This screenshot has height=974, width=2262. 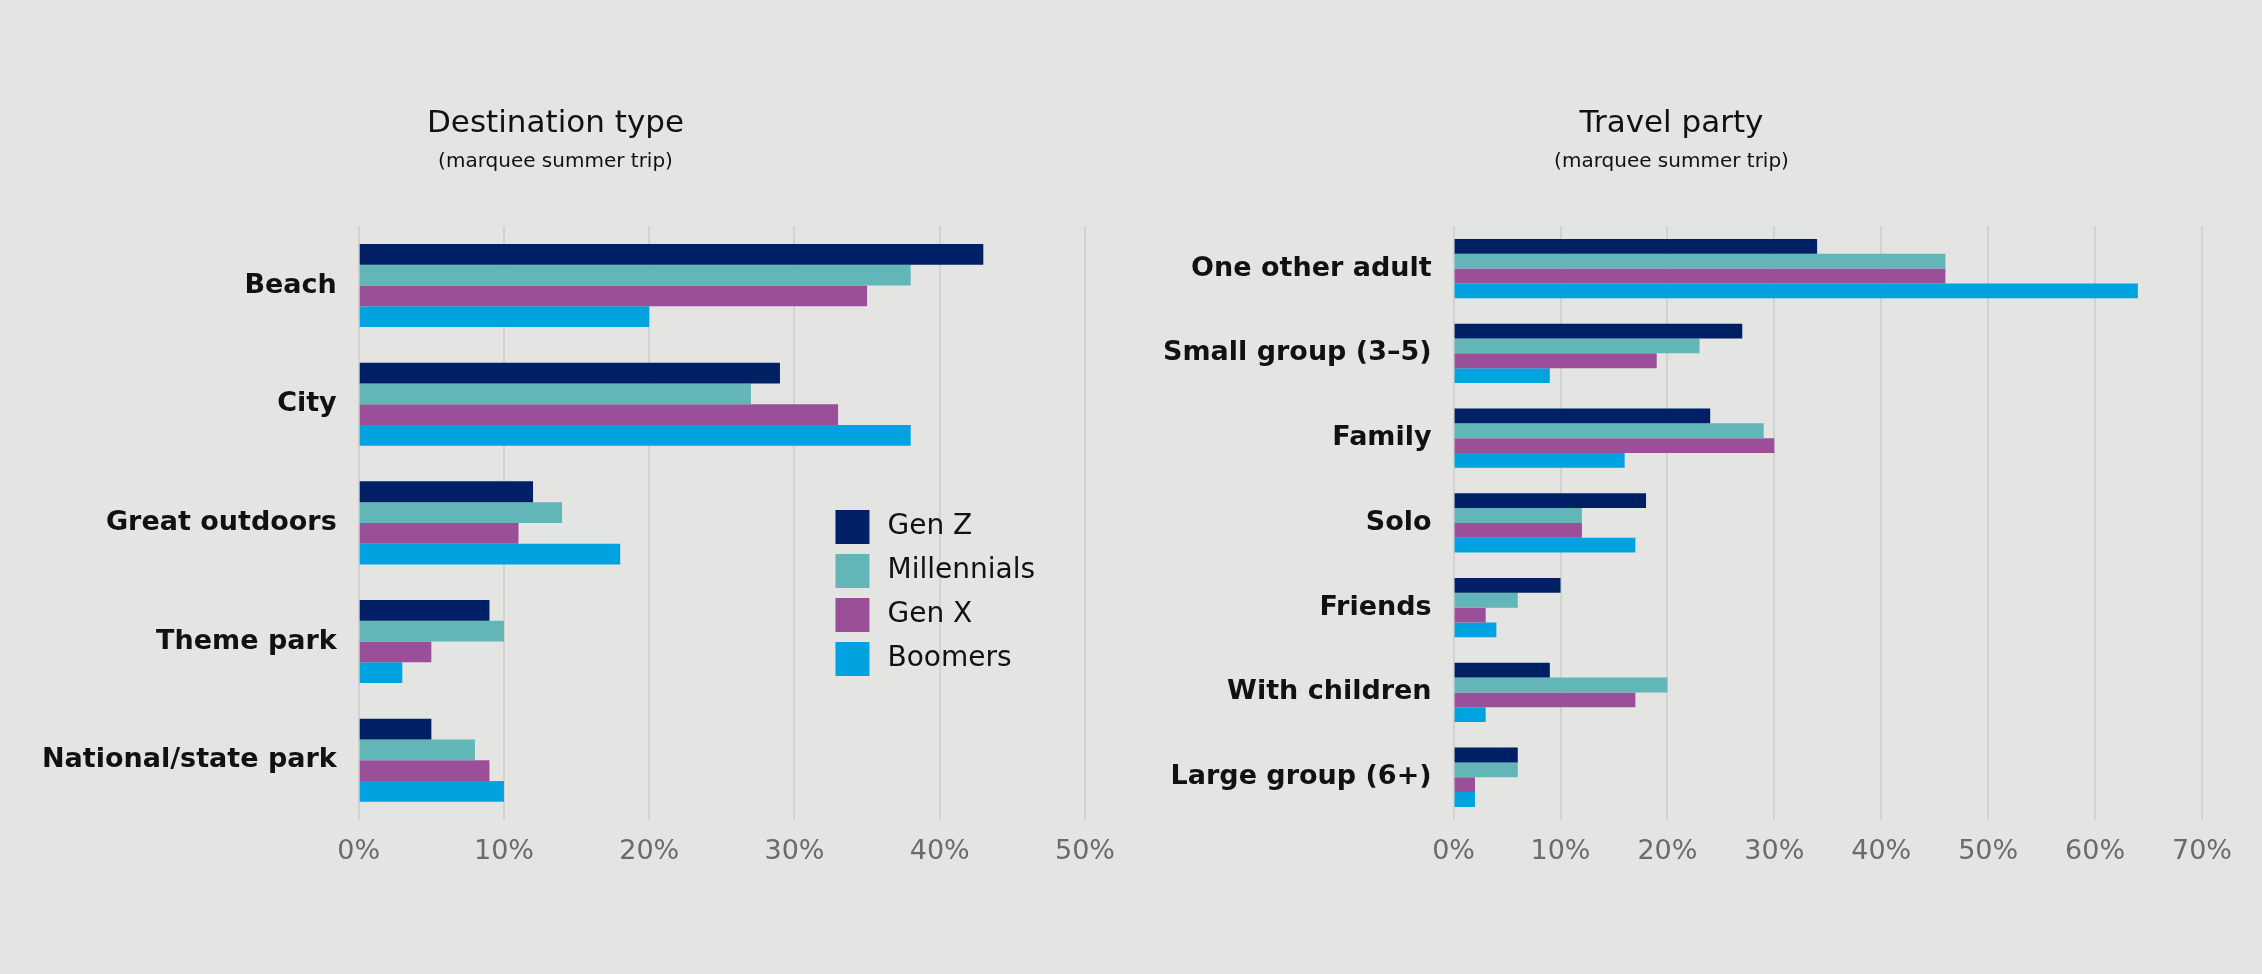 What do you see at coordinates (1297, 351) in the screenshot?
I see `y-tick-label: Small group (3–5)` at bounding box center [1297, 351].